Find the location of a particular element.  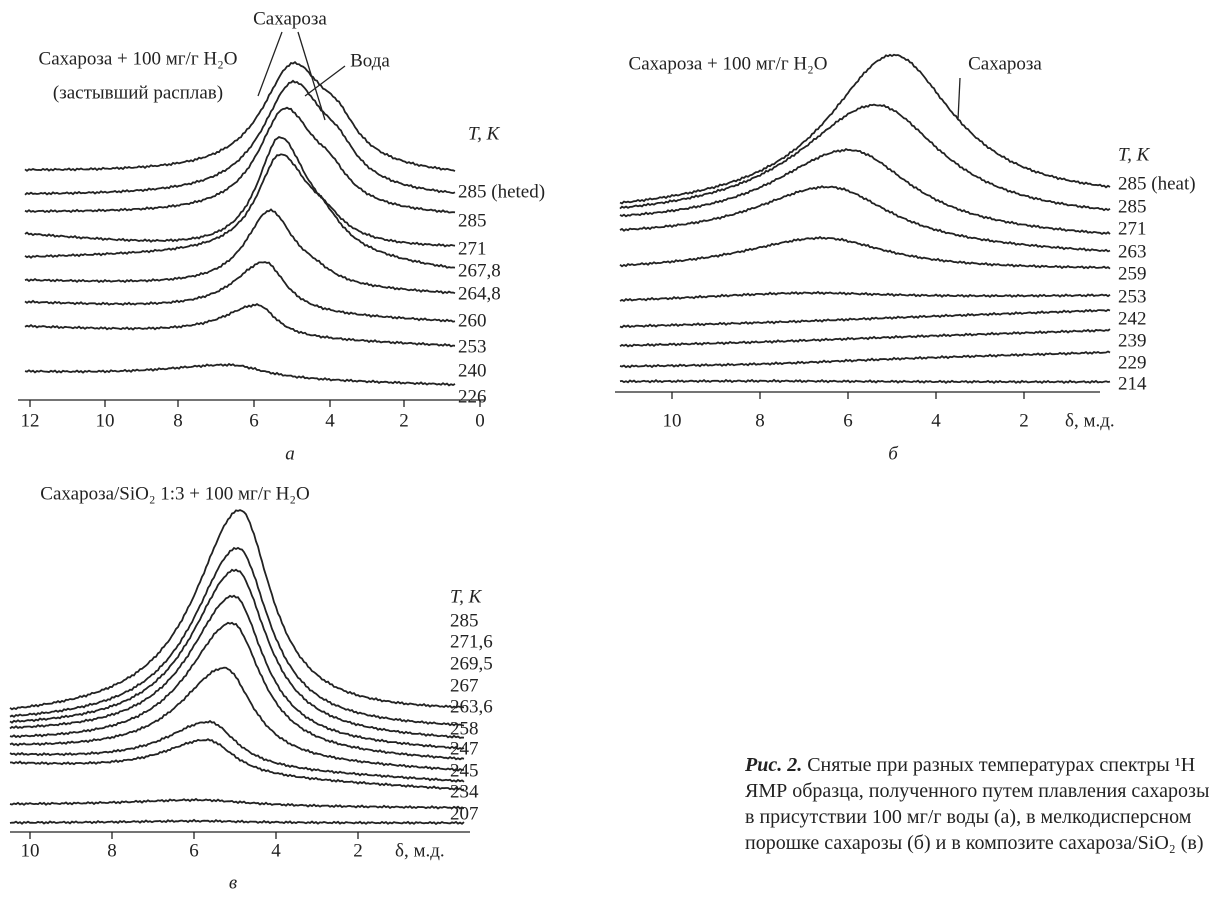

panel-label: в is located at coordinates (233, 882).